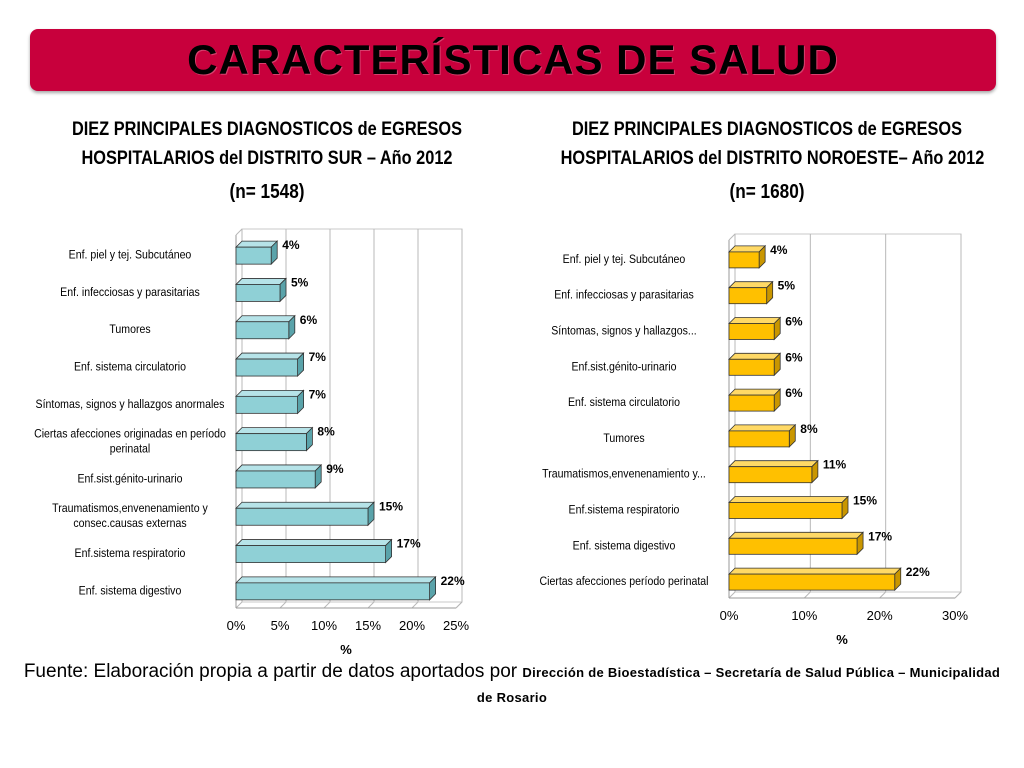 The height and width of the screenshot is (768, 1024). Describe the element at coordinates (280, 625) in the screenshot. I see `chart-sur-x-tick-label: 5%` at that location.